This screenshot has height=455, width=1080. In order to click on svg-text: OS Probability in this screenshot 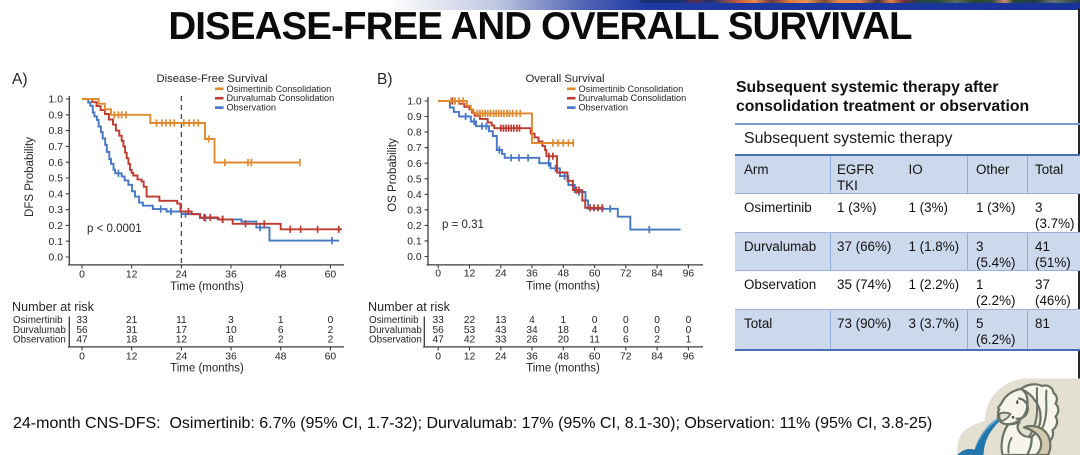, I will do `click(393, 175)`.